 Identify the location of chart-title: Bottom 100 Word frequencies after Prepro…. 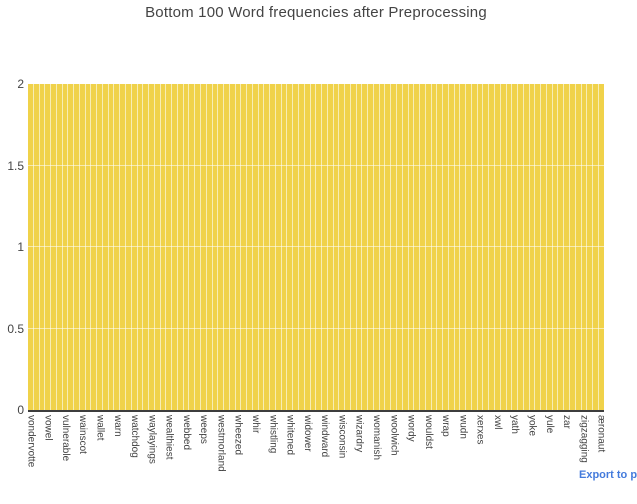
(316, 12).